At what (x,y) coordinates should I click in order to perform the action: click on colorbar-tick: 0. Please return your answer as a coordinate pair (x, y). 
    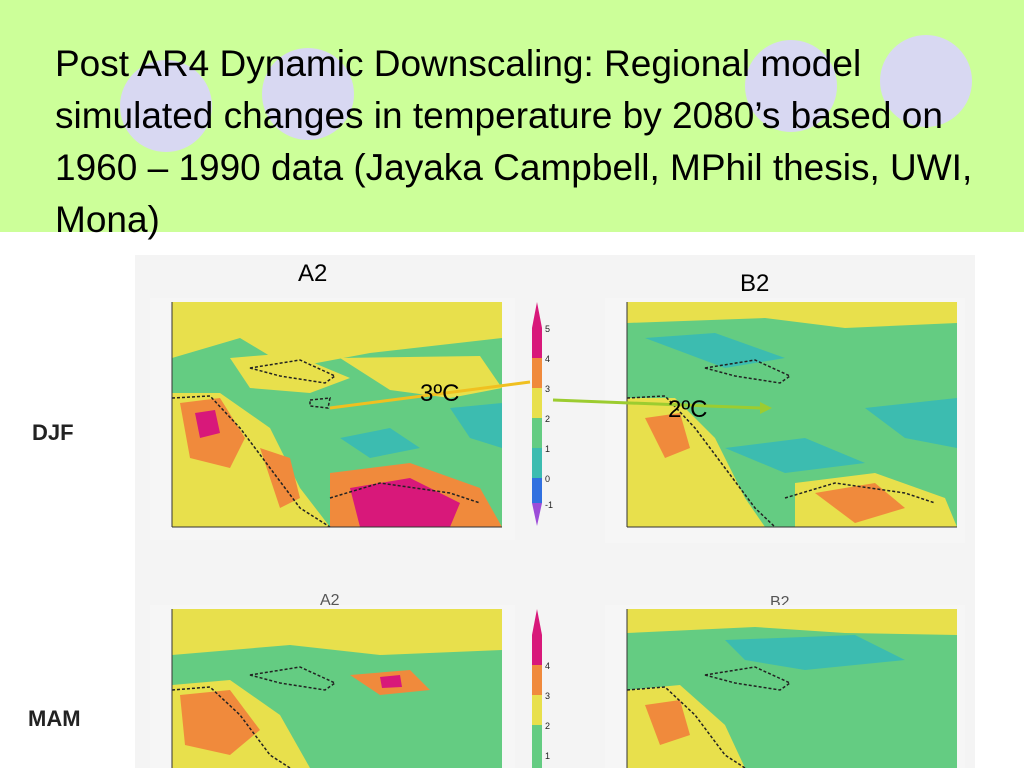
    Looking at the image, I should click on (547, 479).